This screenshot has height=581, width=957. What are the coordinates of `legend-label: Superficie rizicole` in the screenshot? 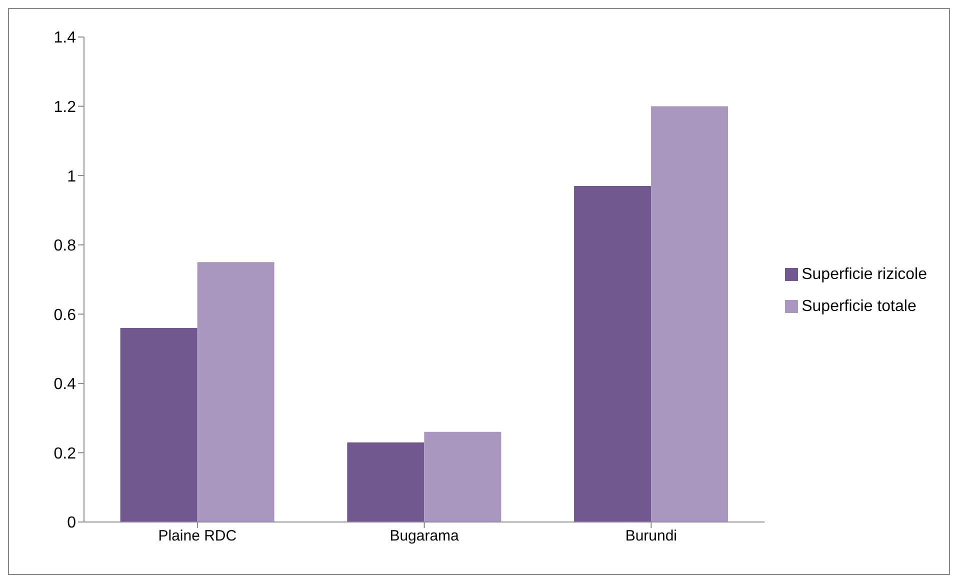 It's located at (864, 274).